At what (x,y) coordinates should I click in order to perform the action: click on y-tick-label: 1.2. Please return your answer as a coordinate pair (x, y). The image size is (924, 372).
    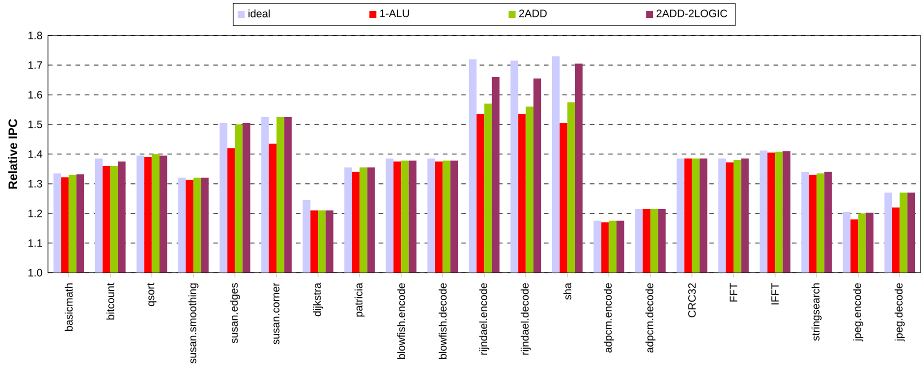
    Looking at the image, I should click on (35, 214).